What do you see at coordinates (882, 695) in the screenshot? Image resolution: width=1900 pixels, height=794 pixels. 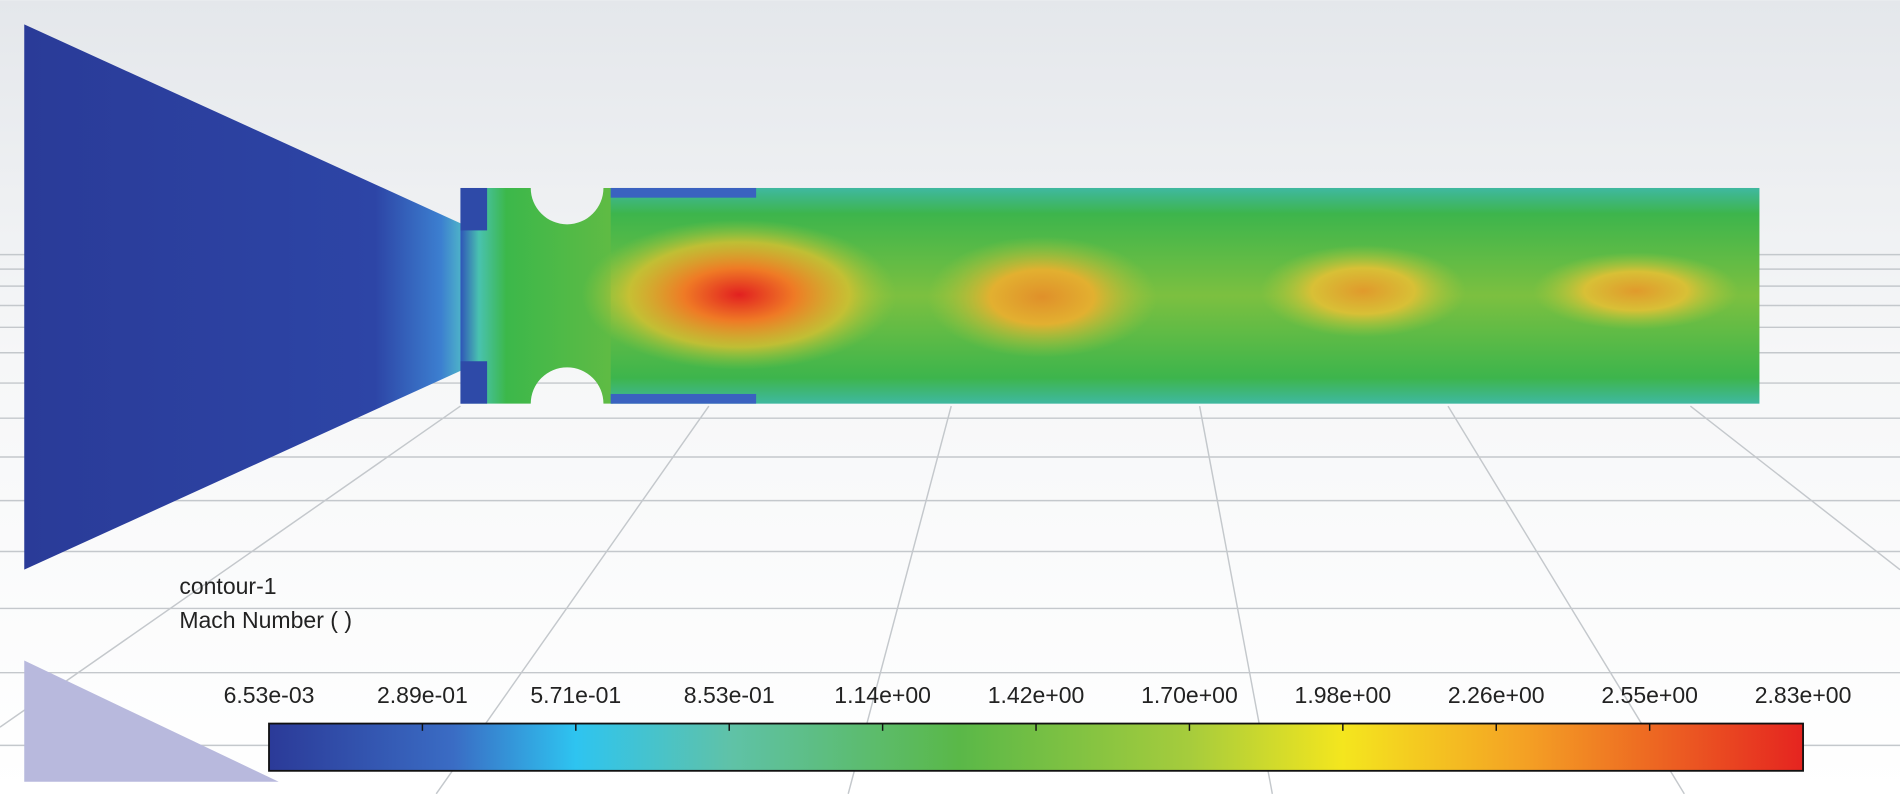 I see `level-label: 1.14e+00` at bounding box center [882, 695].